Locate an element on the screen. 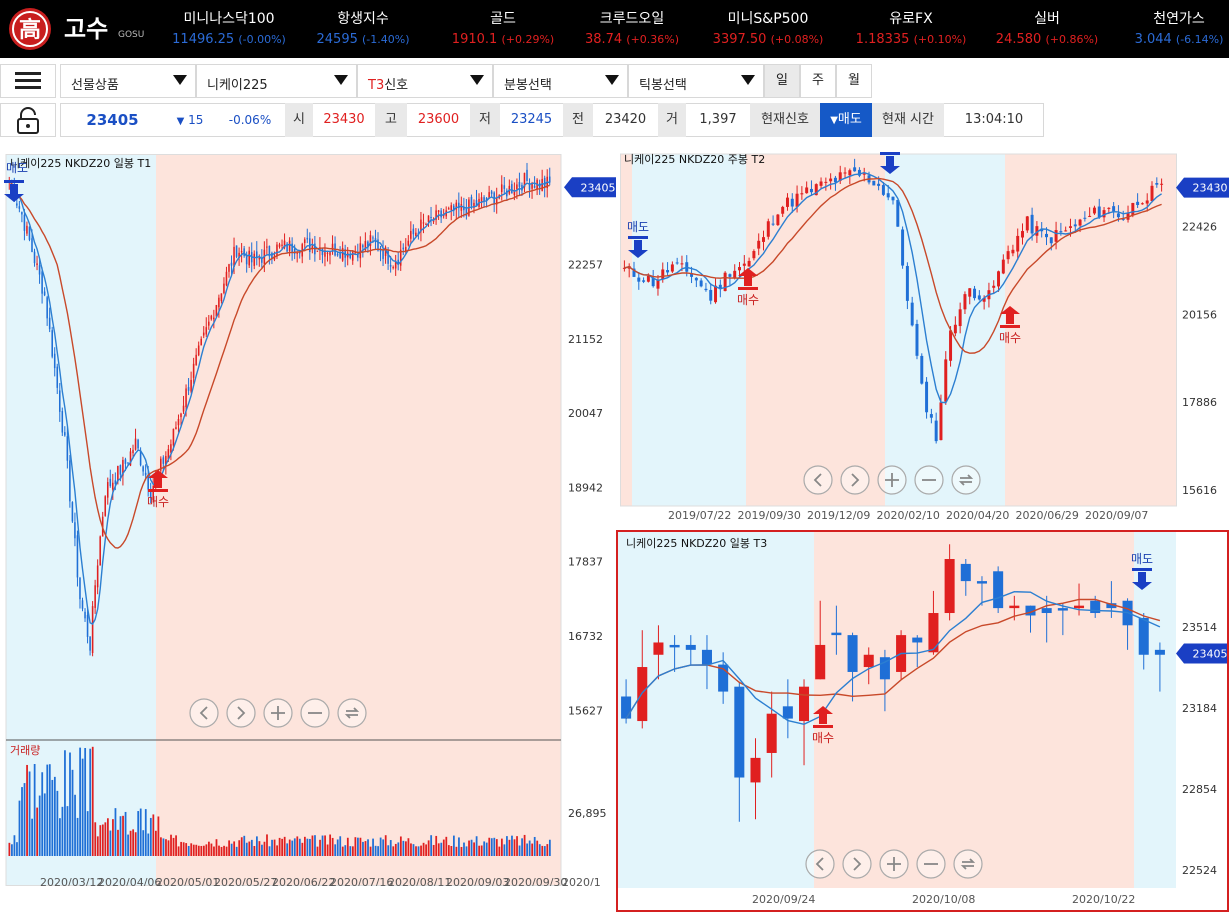 Image resolution: width=1229 pixels, height=914 pixels. open-label: 시 is located at coordinates (299, 120).